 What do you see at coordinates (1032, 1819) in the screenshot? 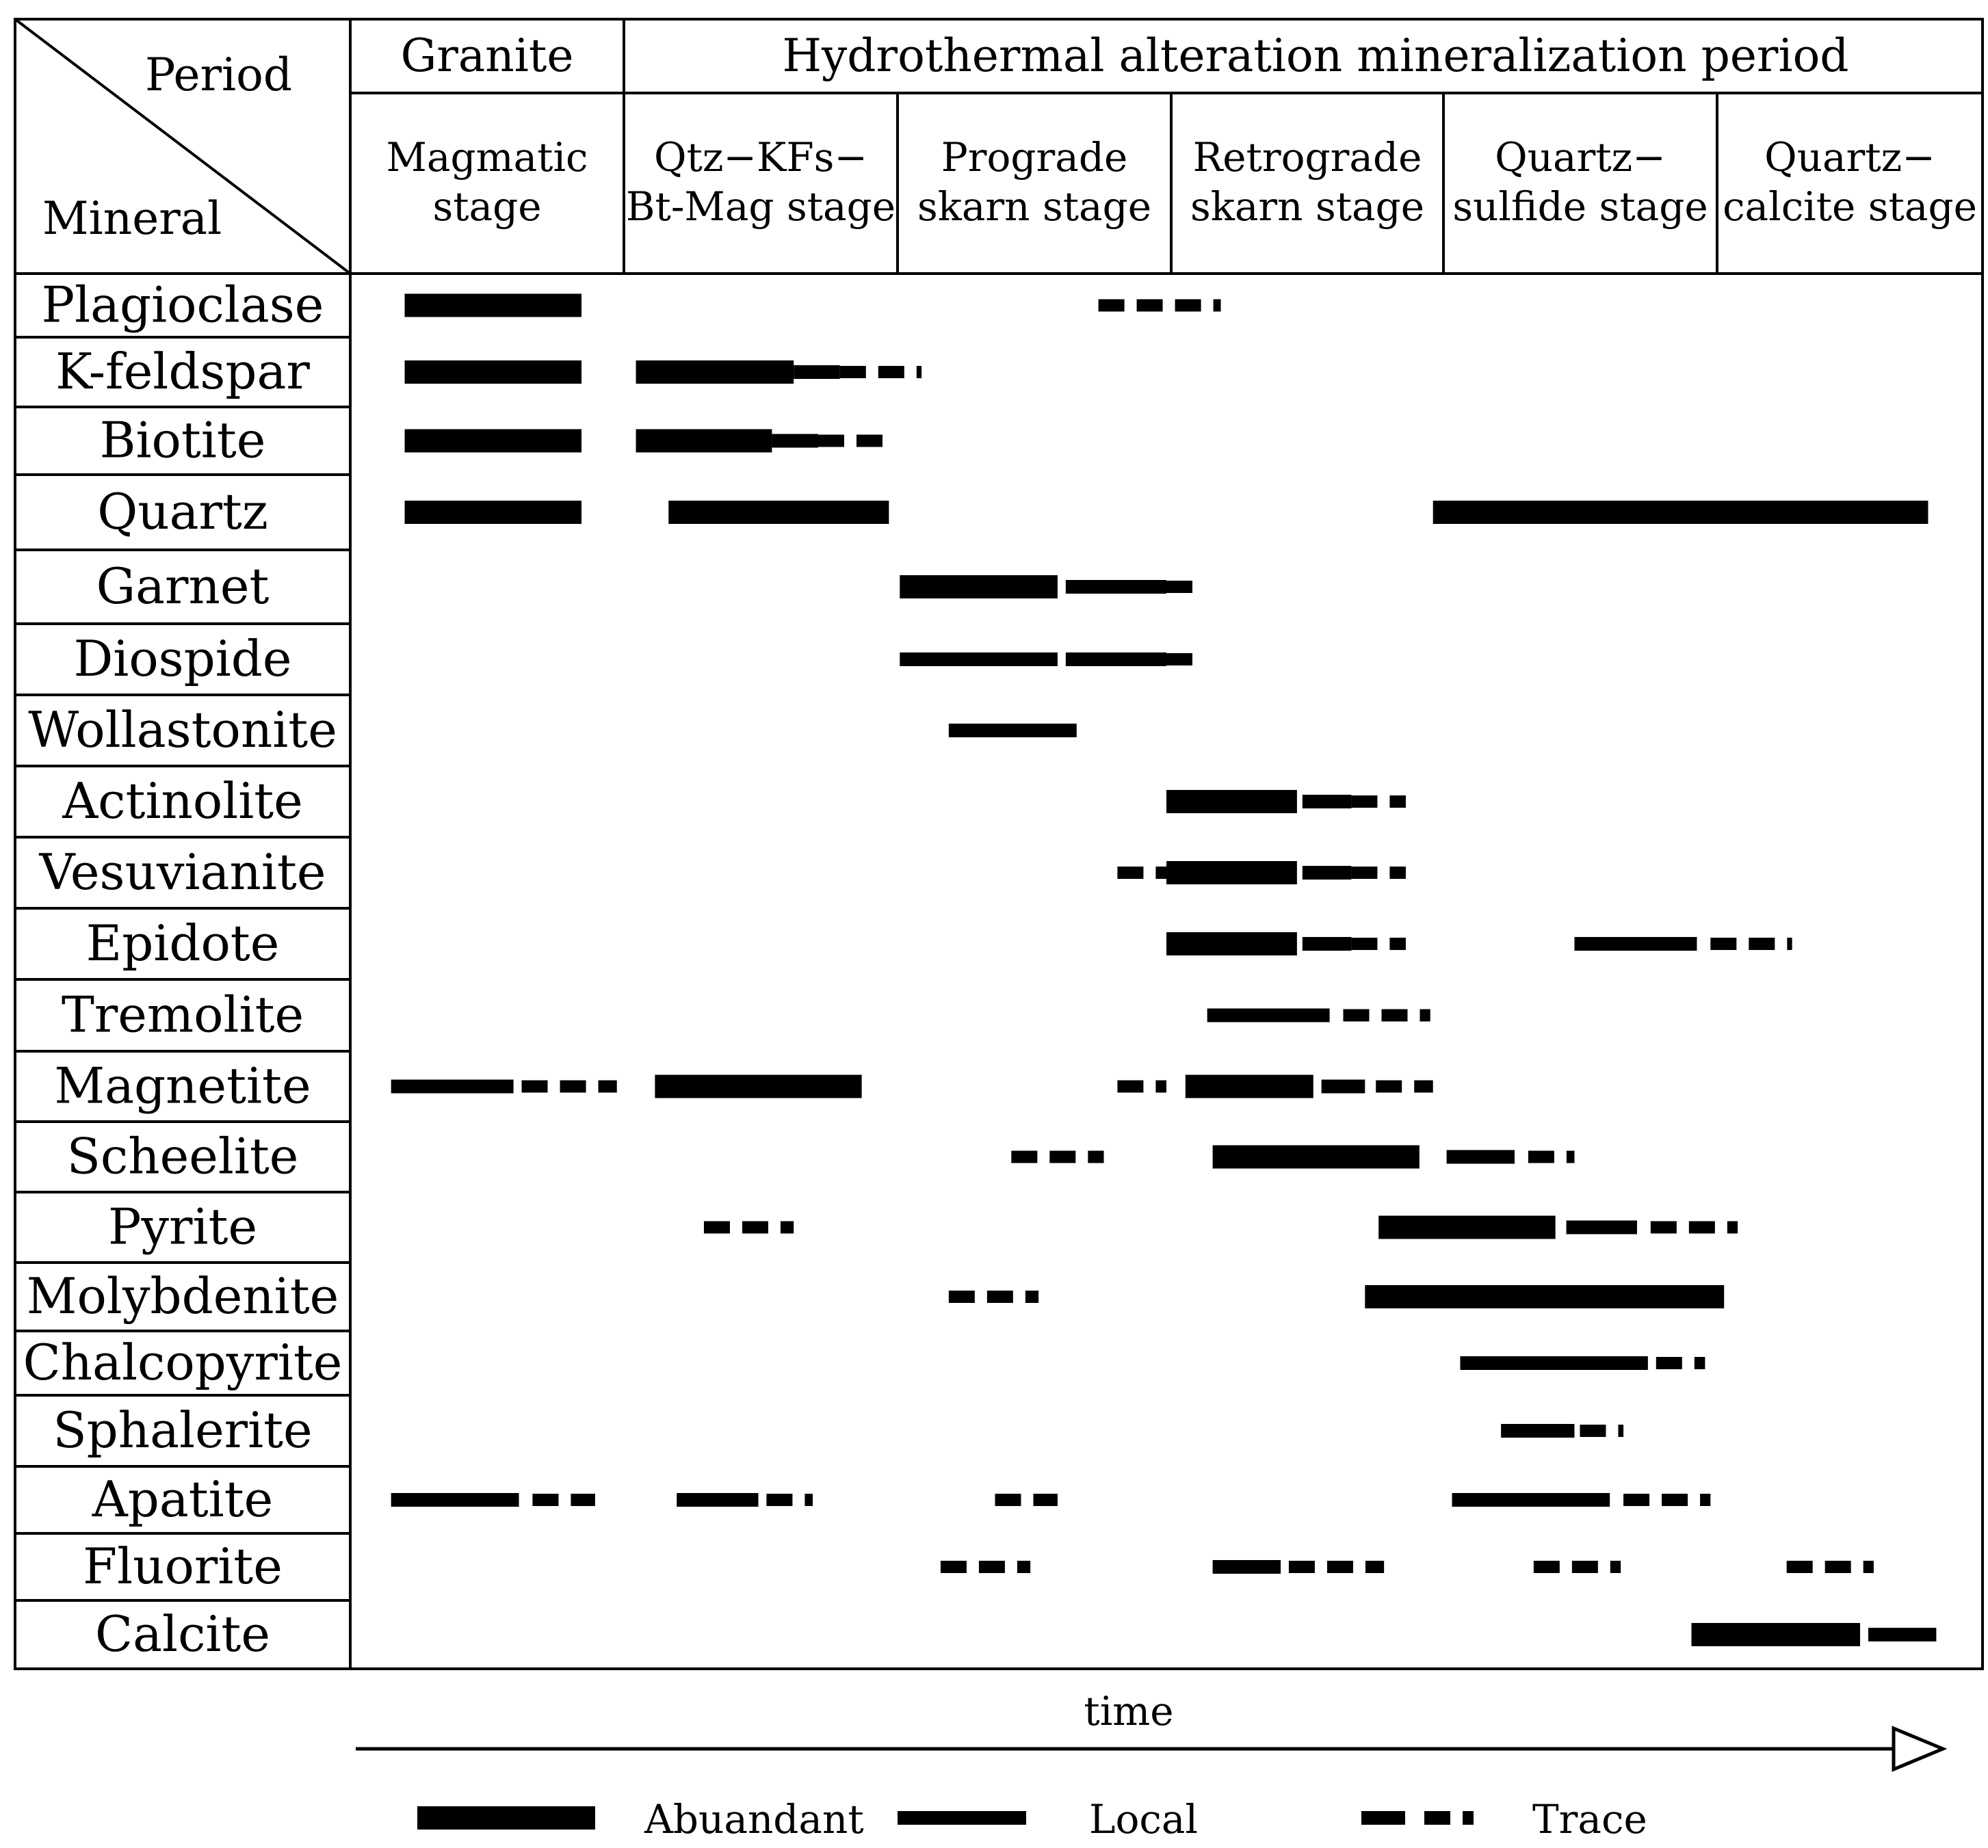
I see `legend: Abuandant Local Trace` at bounding box center [1032, 1819].